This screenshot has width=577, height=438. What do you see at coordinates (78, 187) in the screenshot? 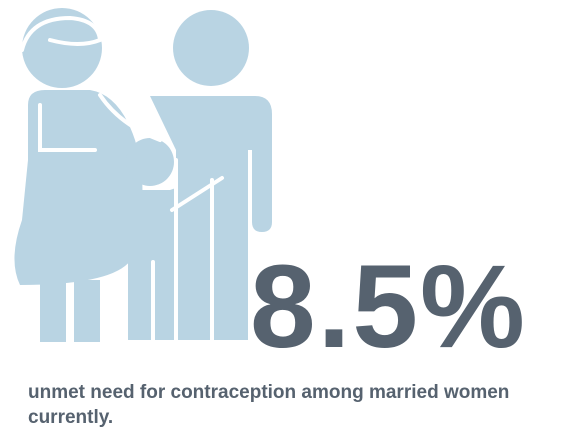
I see `woman-dress` at bounding box center [78, 187].